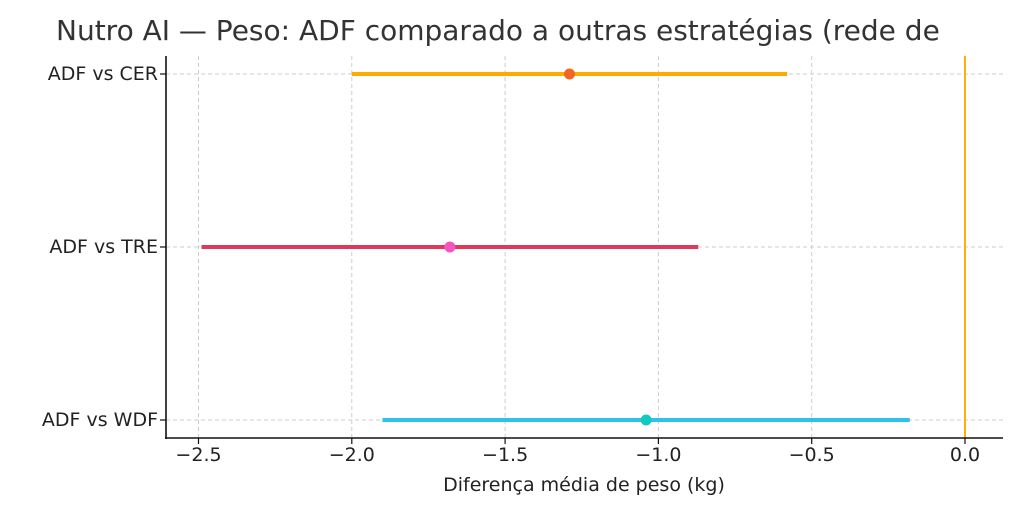 This screenshot has width=1024, height=519. What do you see at coordinates (658, 455) in the screenshot?
I see `x-tick-label: −1.0` at bounding box center [658, 455].